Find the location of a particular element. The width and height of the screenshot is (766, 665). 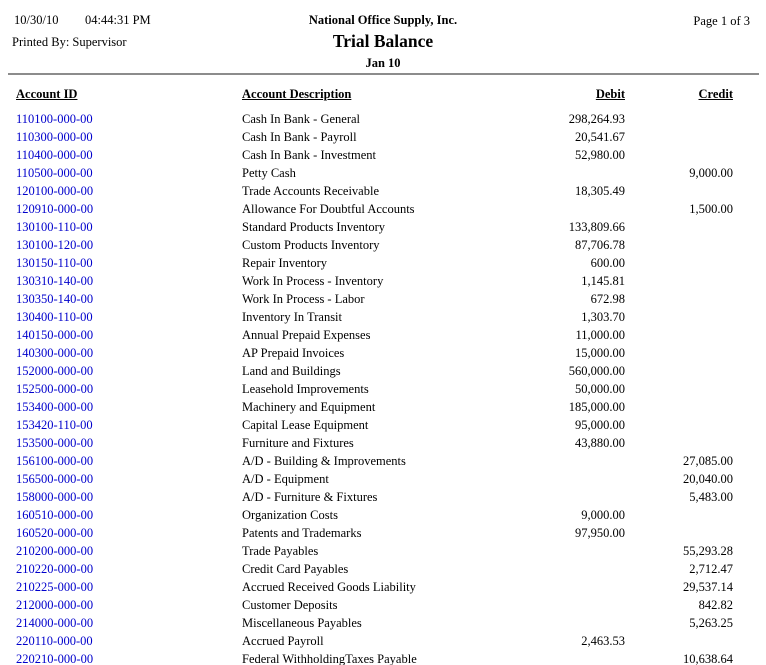

account-id-link: 156100-000-00 is located at coordinates (55, 461).